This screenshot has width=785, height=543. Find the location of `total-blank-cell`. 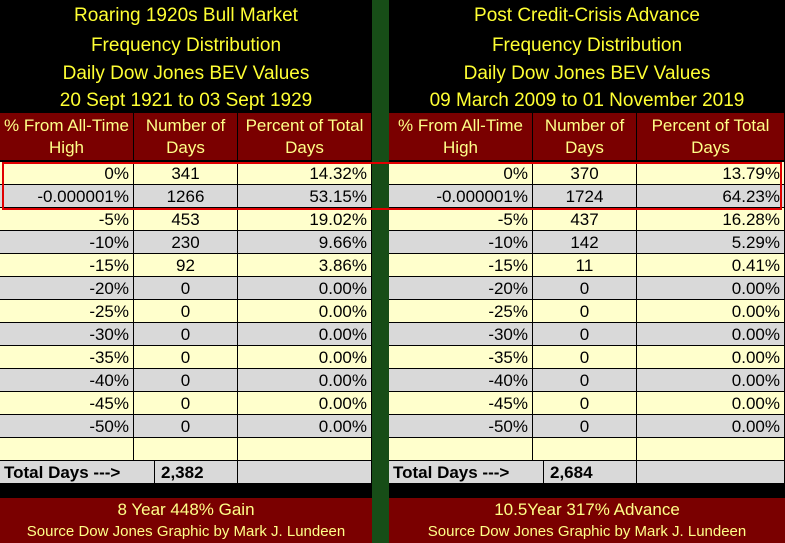

total-blank-cell is located at coordinates (305, 472).